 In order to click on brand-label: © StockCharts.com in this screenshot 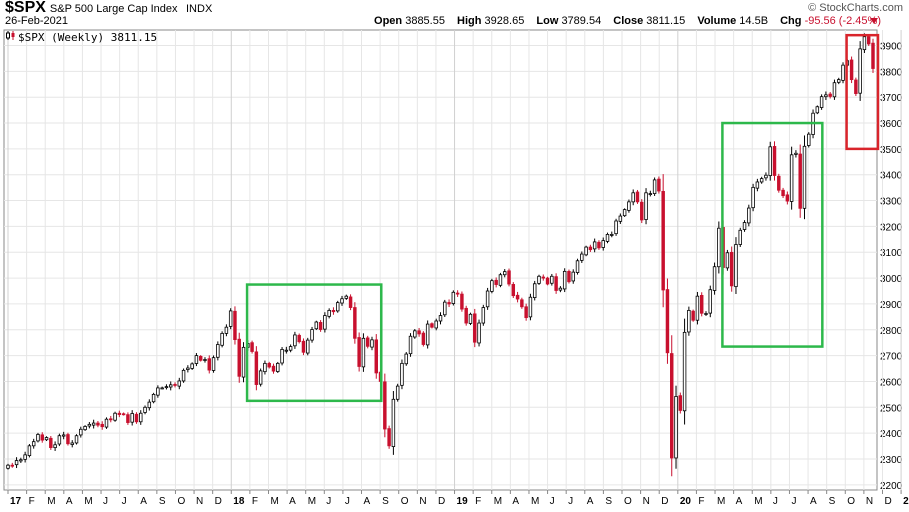, I will do `click(855, 8)`.